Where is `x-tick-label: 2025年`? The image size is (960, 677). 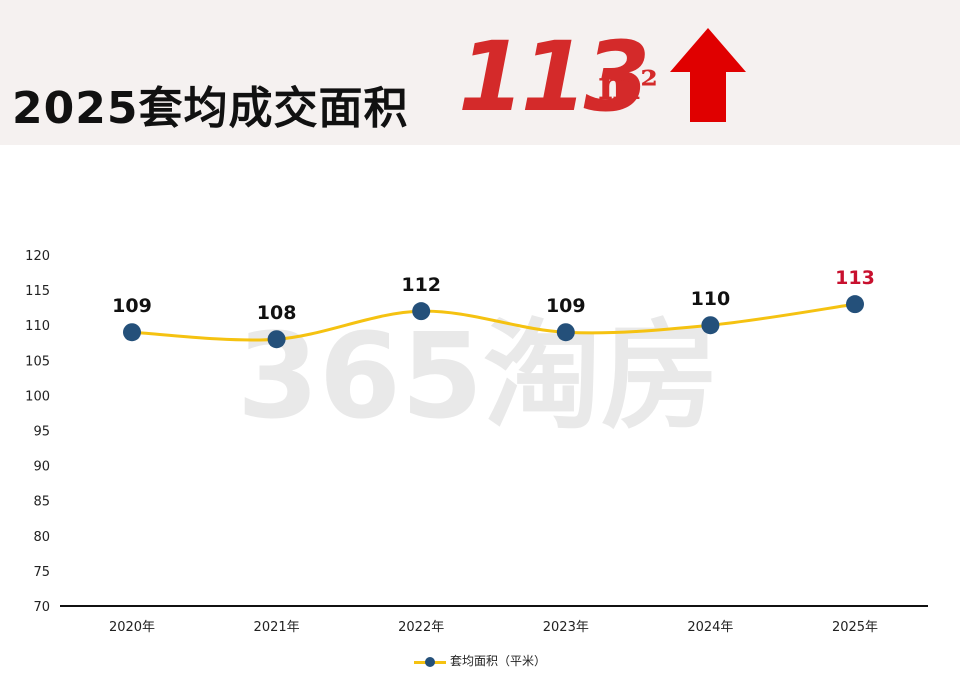
x-tick-label: 2025年 is located at coordinates (855, 627).